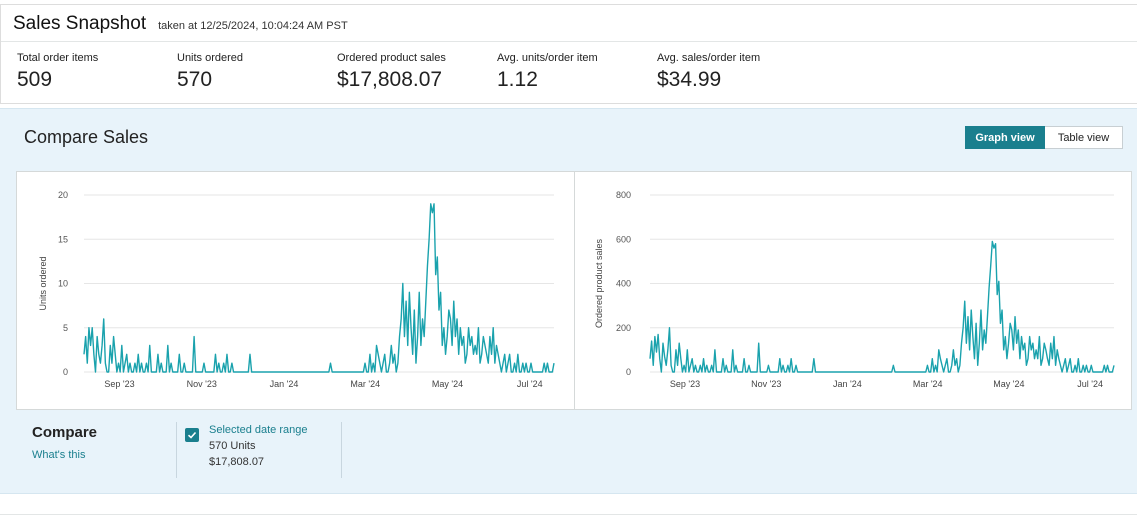 The image size is (1137, 522). I want to click on y-tick-label: 15, so click(63, 239).